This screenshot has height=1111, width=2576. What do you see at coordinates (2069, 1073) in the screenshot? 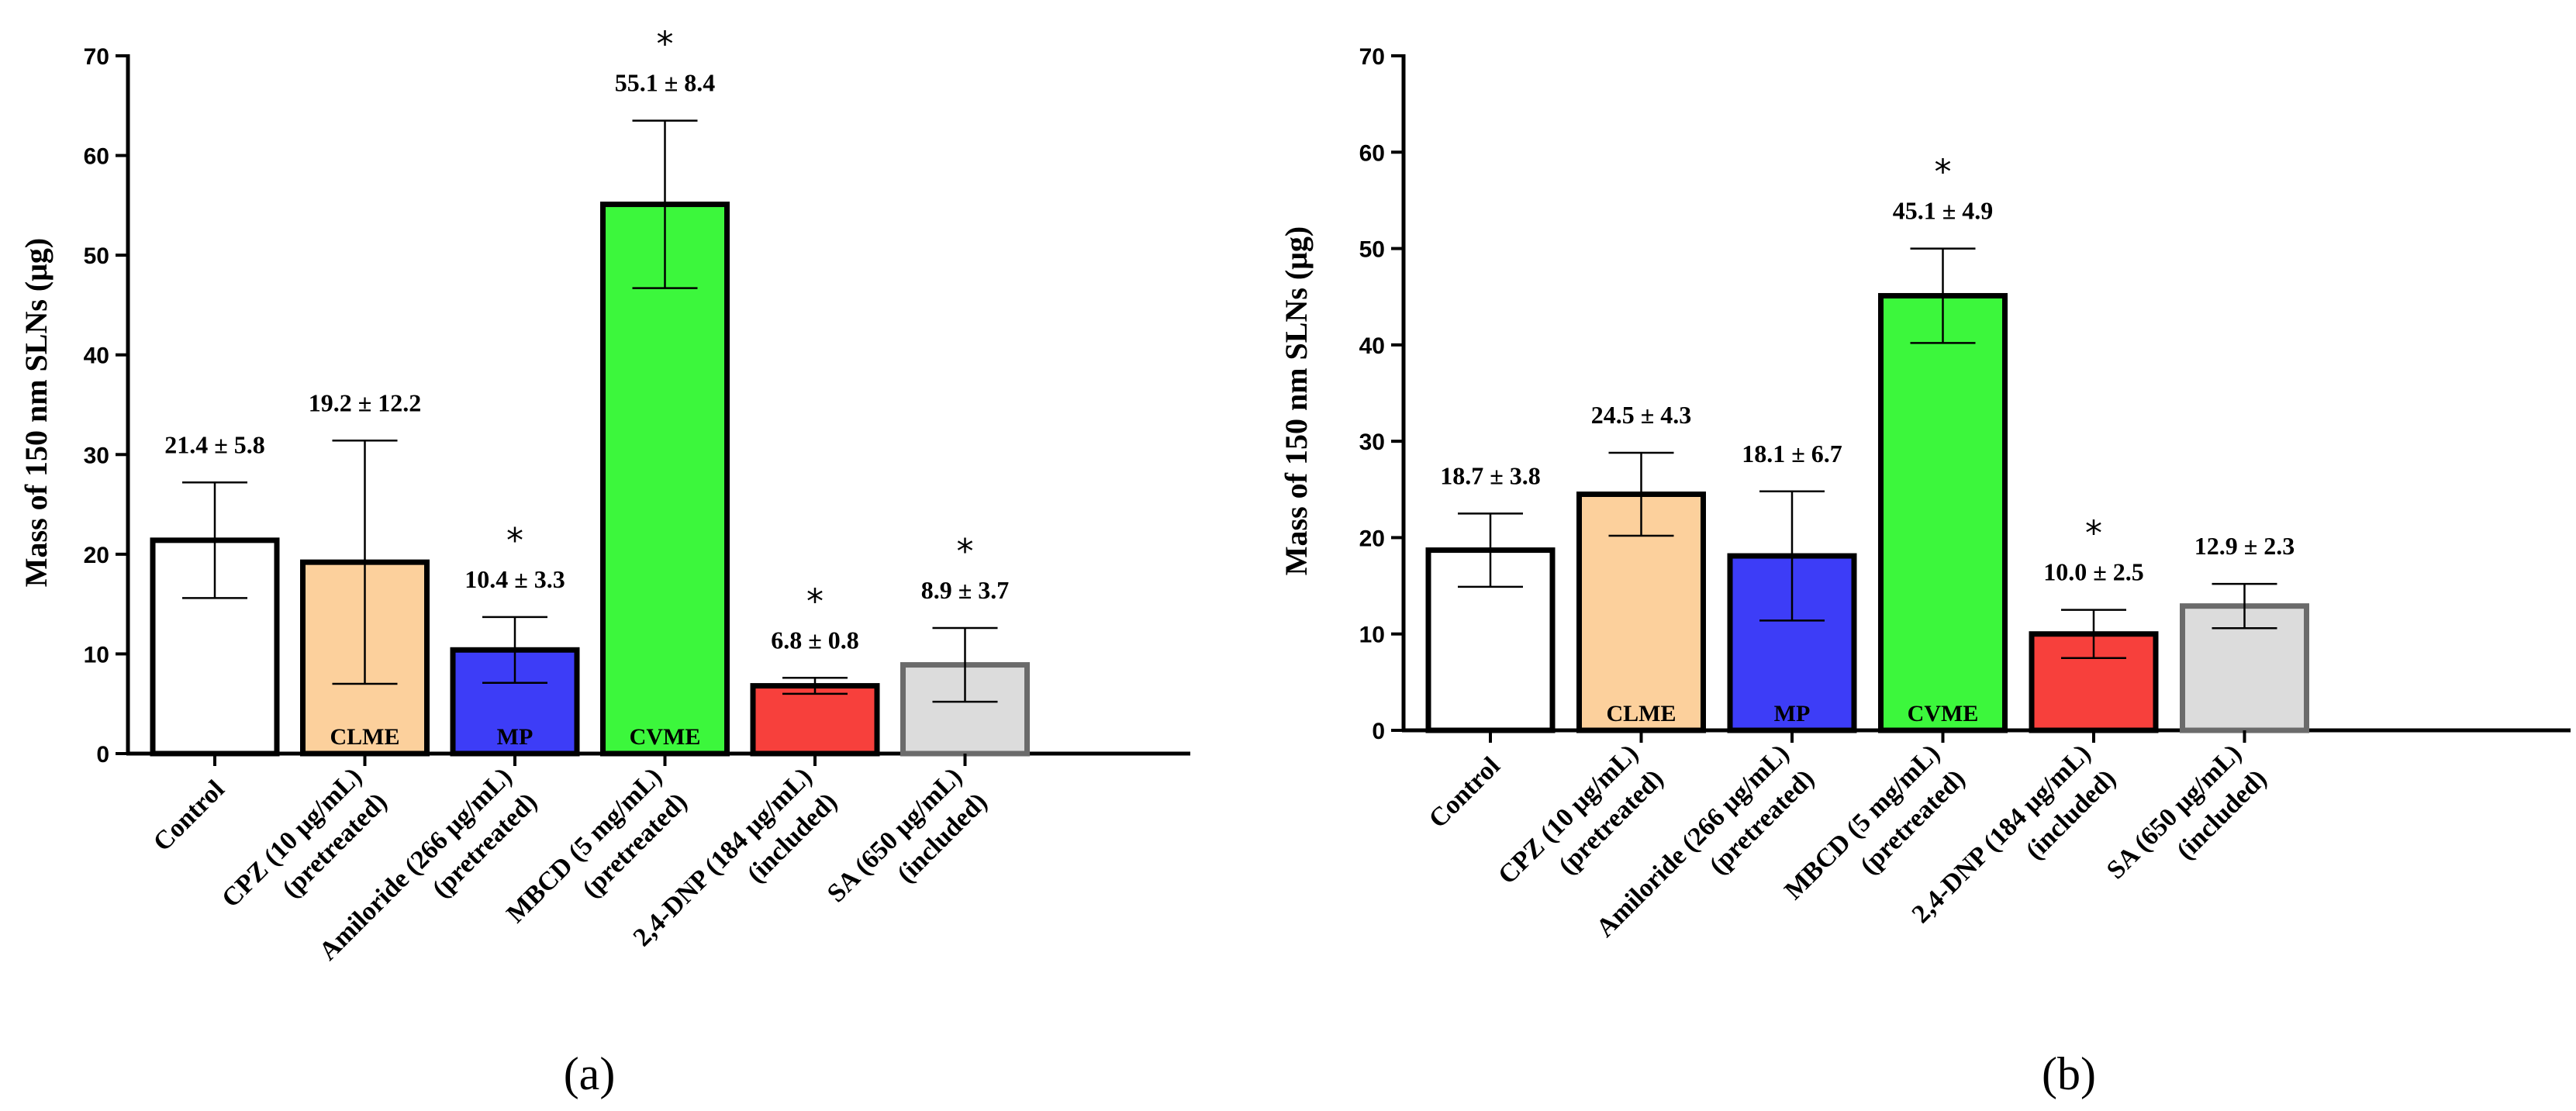
I see `panel-label: (b)` at bounding box center [2069, 1073].